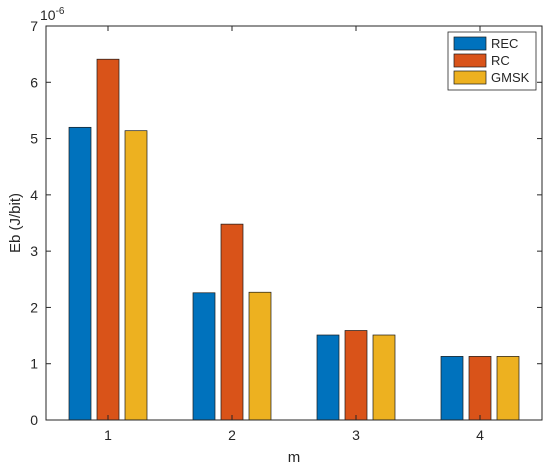 Image resolution: width=550 pixels, height=467 pixels. What do you see at coordinates (60, 11) in the screenshot?
I see `y-exponent-power: -6` at bounding box center [60, 11].